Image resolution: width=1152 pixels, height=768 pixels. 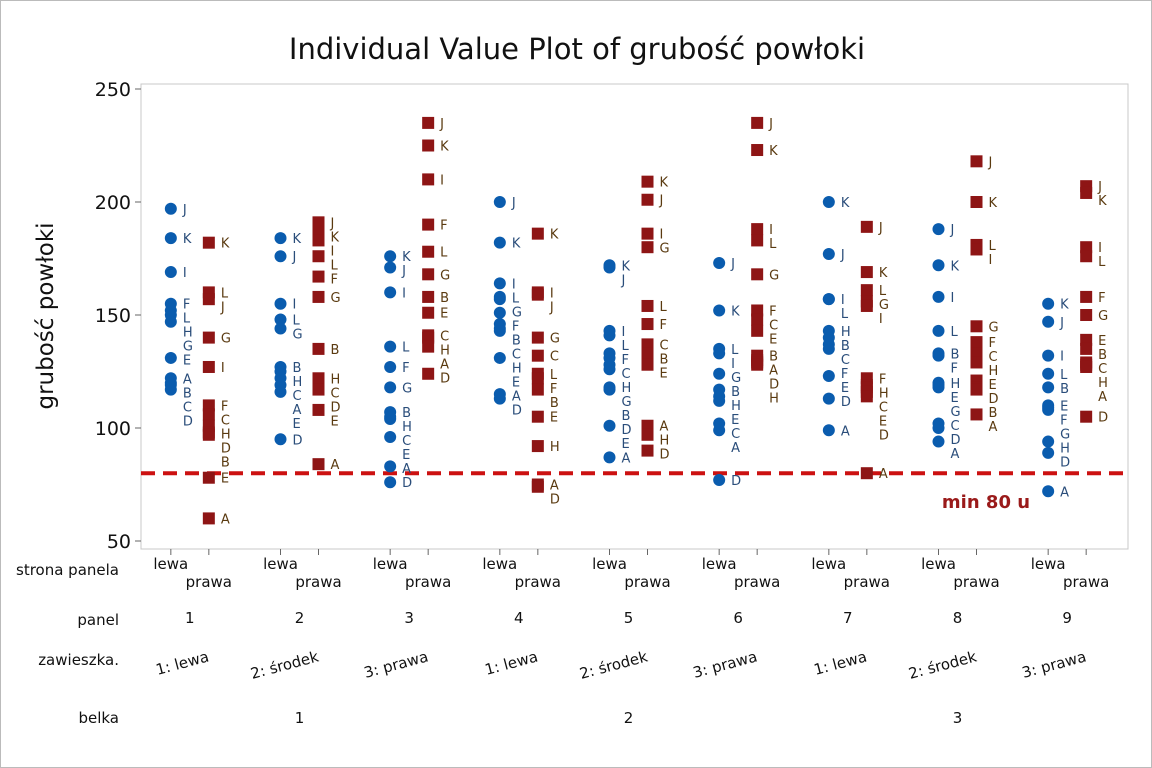 I want to click on y-tick-label: 250, so click(x=113, y=90).